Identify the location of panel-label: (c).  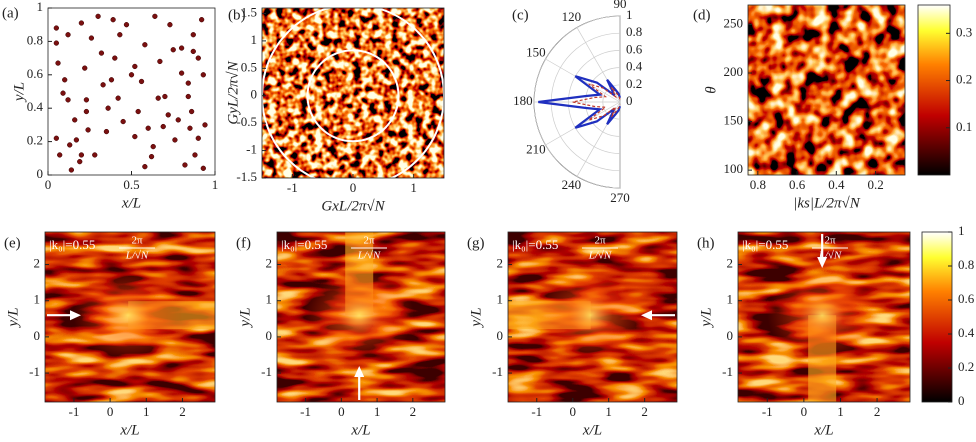
(520, 15).